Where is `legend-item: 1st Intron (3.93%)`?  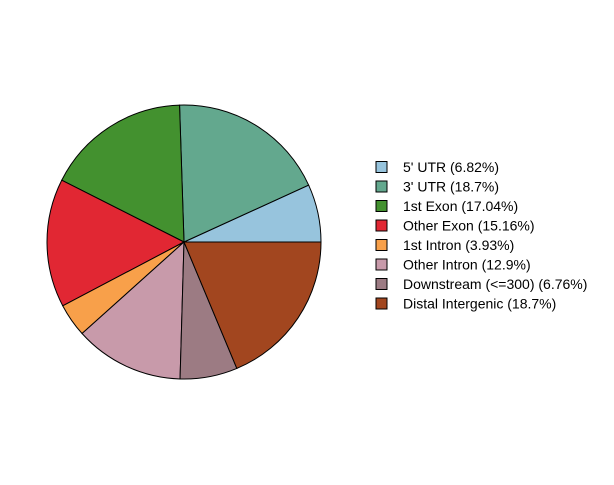
legend-item: 1st Intron (3.93%) is located at coordinates (444, 245).